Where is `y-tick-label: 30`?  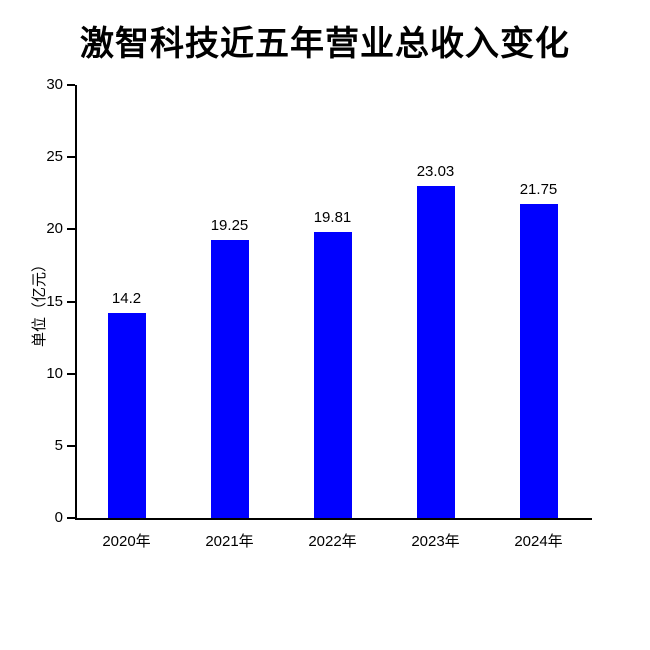 y-tick-label: 30 is located at coordinates (54, 84).